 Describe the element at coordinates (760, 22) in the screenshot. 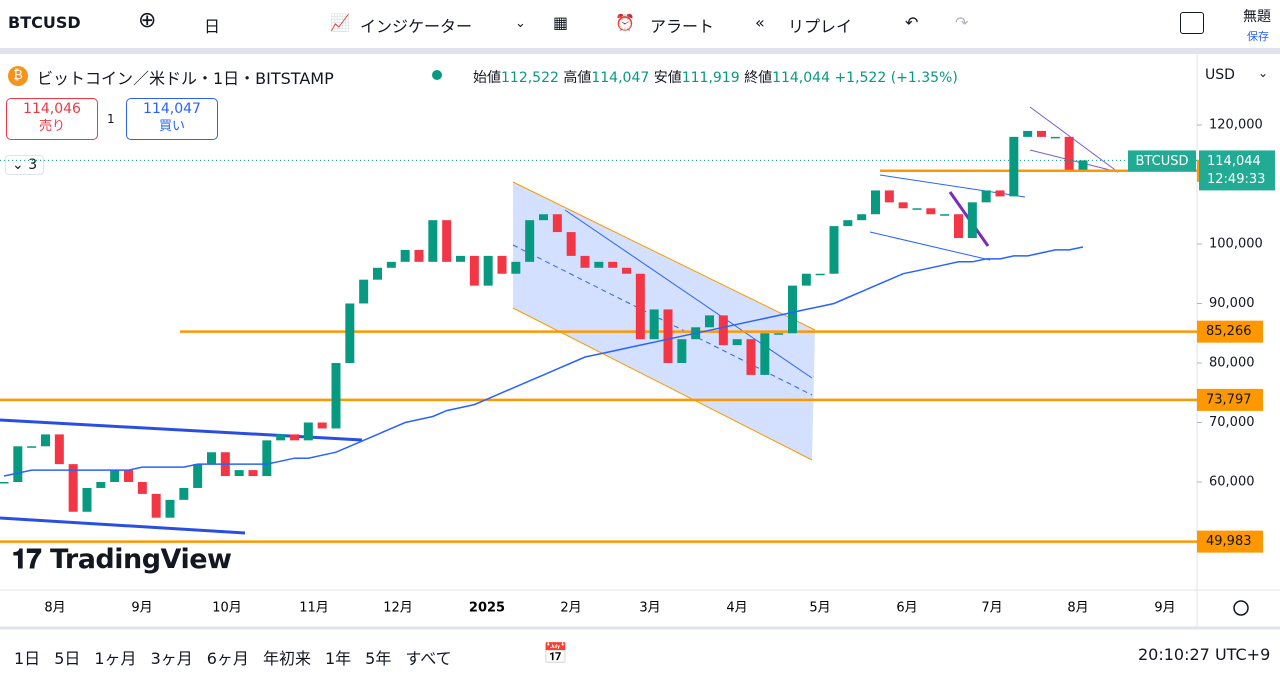

I see `replay-icon: «` at that location.